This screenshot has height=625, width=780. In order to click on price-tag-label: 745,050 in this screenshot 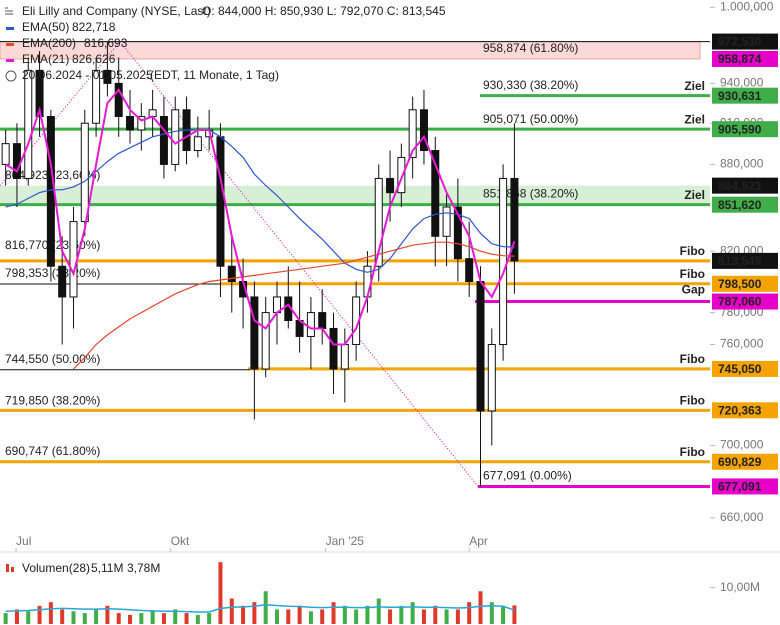, I will do `click(740, 369)`.